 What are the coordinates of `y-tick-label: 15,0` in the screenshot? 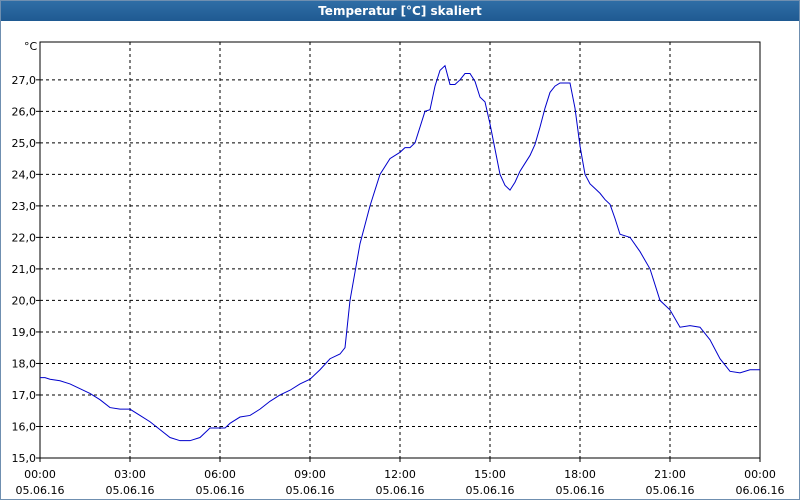 It's located at (24, 458).